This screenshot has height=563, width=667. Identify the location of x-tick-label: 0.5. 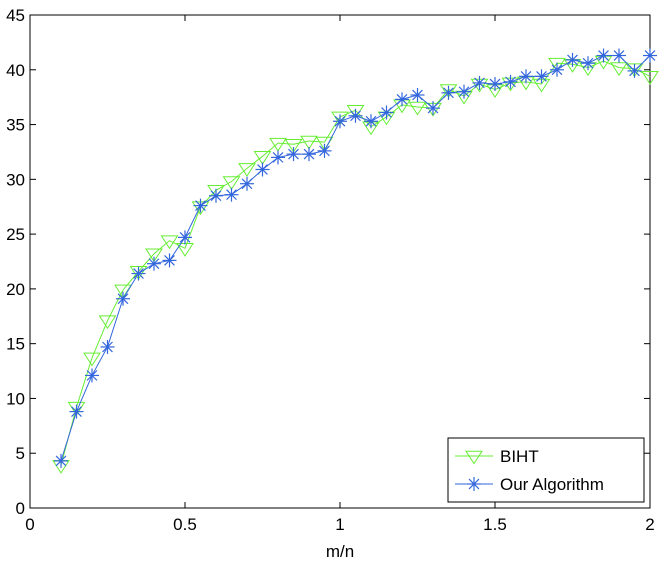
(185, 524).